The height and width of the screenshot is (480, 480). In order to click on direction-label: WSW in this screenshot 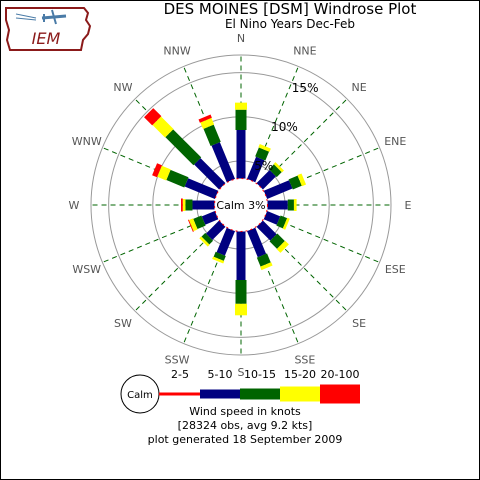, I will do `click(86, 269)`.